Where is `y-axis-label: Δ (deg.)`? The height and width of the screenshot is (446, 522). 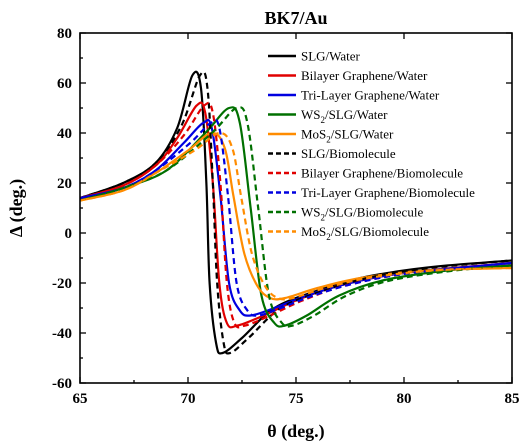
y-axis-label: Δ (deg.) is located at coordinates (16, 208).